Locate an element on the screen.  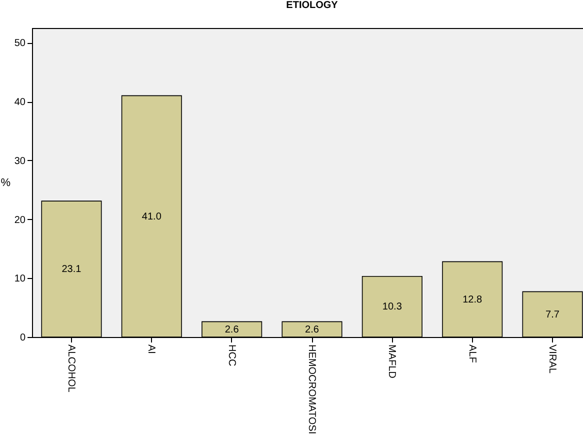
y-tick-label: 20 is located at coordinates (20, 220).